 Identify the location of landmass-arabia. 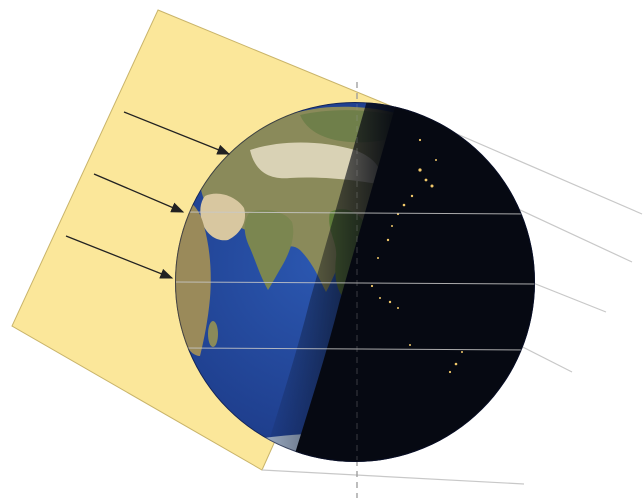
(223, 217).